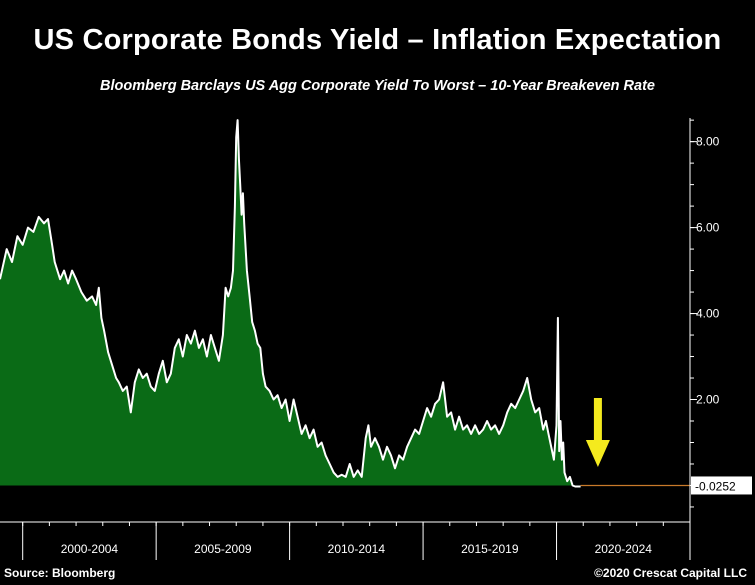  I want to click on y-tick-label: 8.00, so click(708, 142).